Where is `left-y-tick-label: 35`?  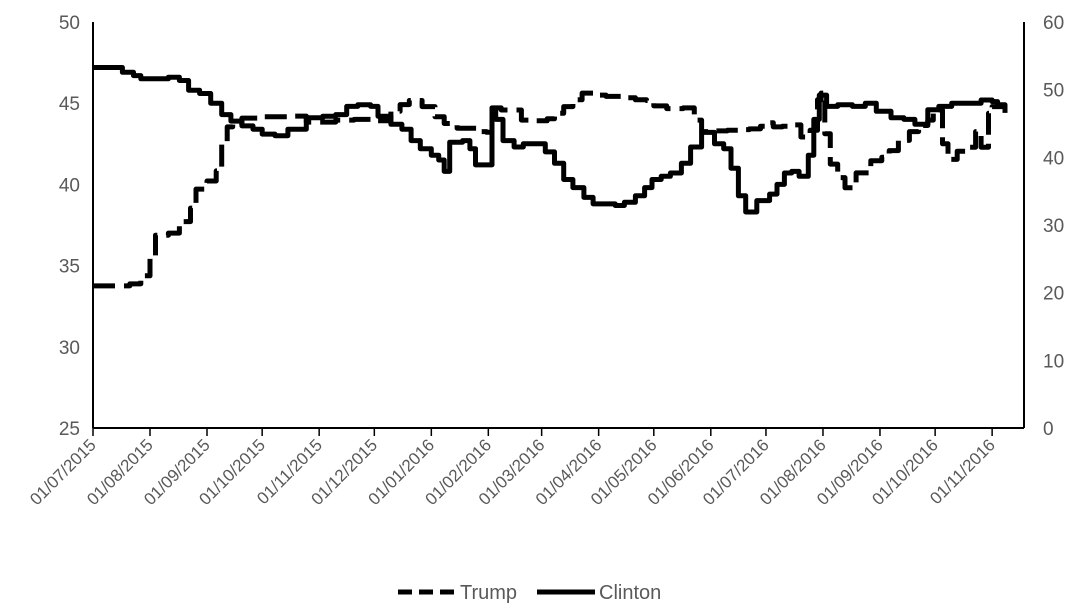
left-y-tick-label: 35 is located at coordinates (69, 267).